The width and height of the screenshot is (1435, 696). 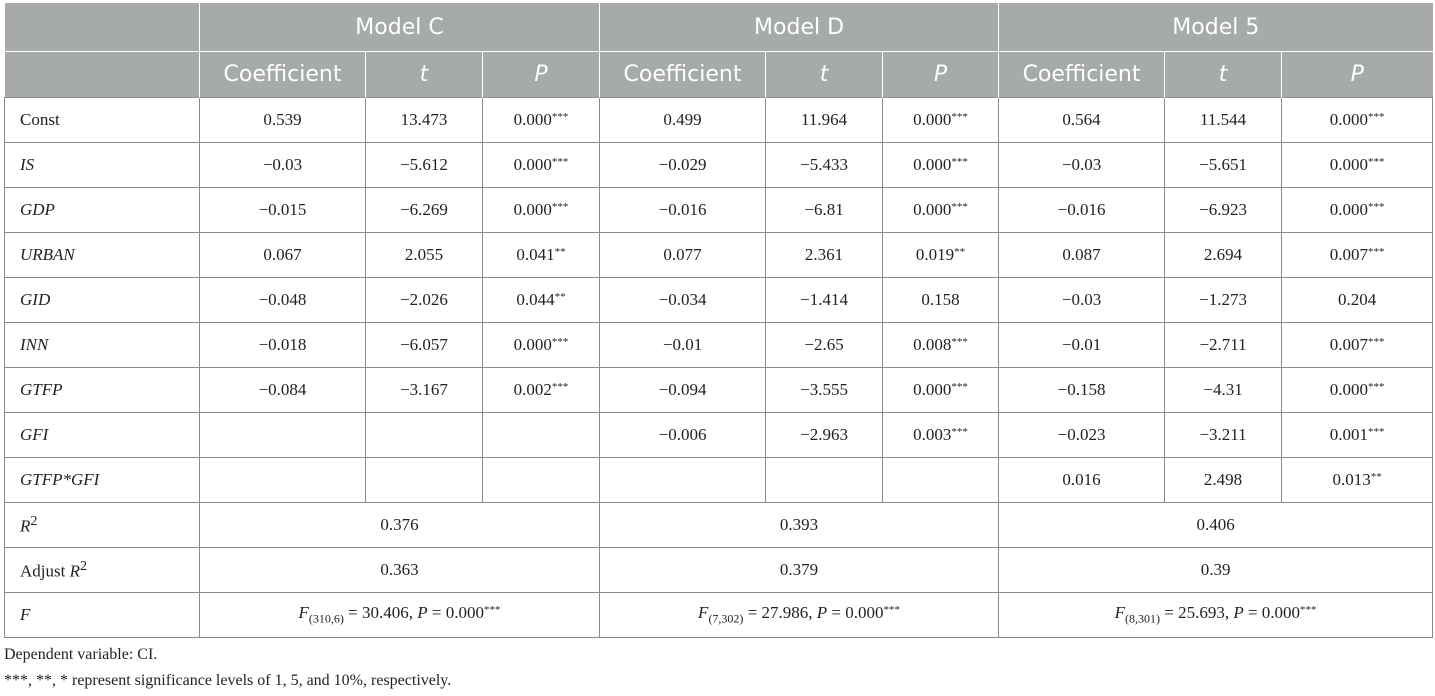 What do you see at coordinates (282, 300) in the screenshot?
I see `table-cell: −0.048` at bounding box center [282, 300].